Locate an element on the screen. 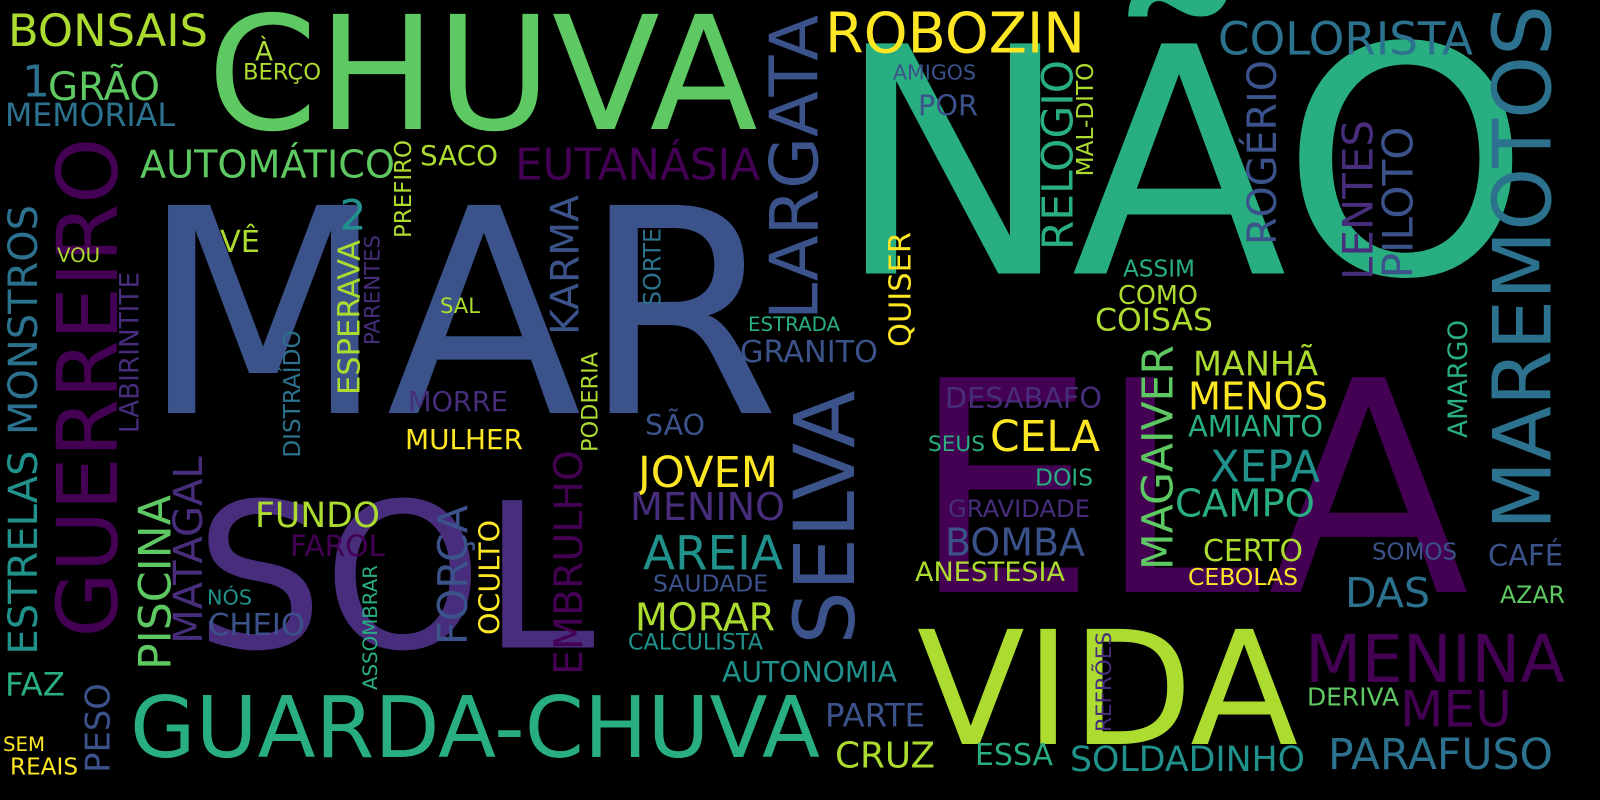  word-distraido-87: DISTRAÍDO is located at coordinates (292, 393).